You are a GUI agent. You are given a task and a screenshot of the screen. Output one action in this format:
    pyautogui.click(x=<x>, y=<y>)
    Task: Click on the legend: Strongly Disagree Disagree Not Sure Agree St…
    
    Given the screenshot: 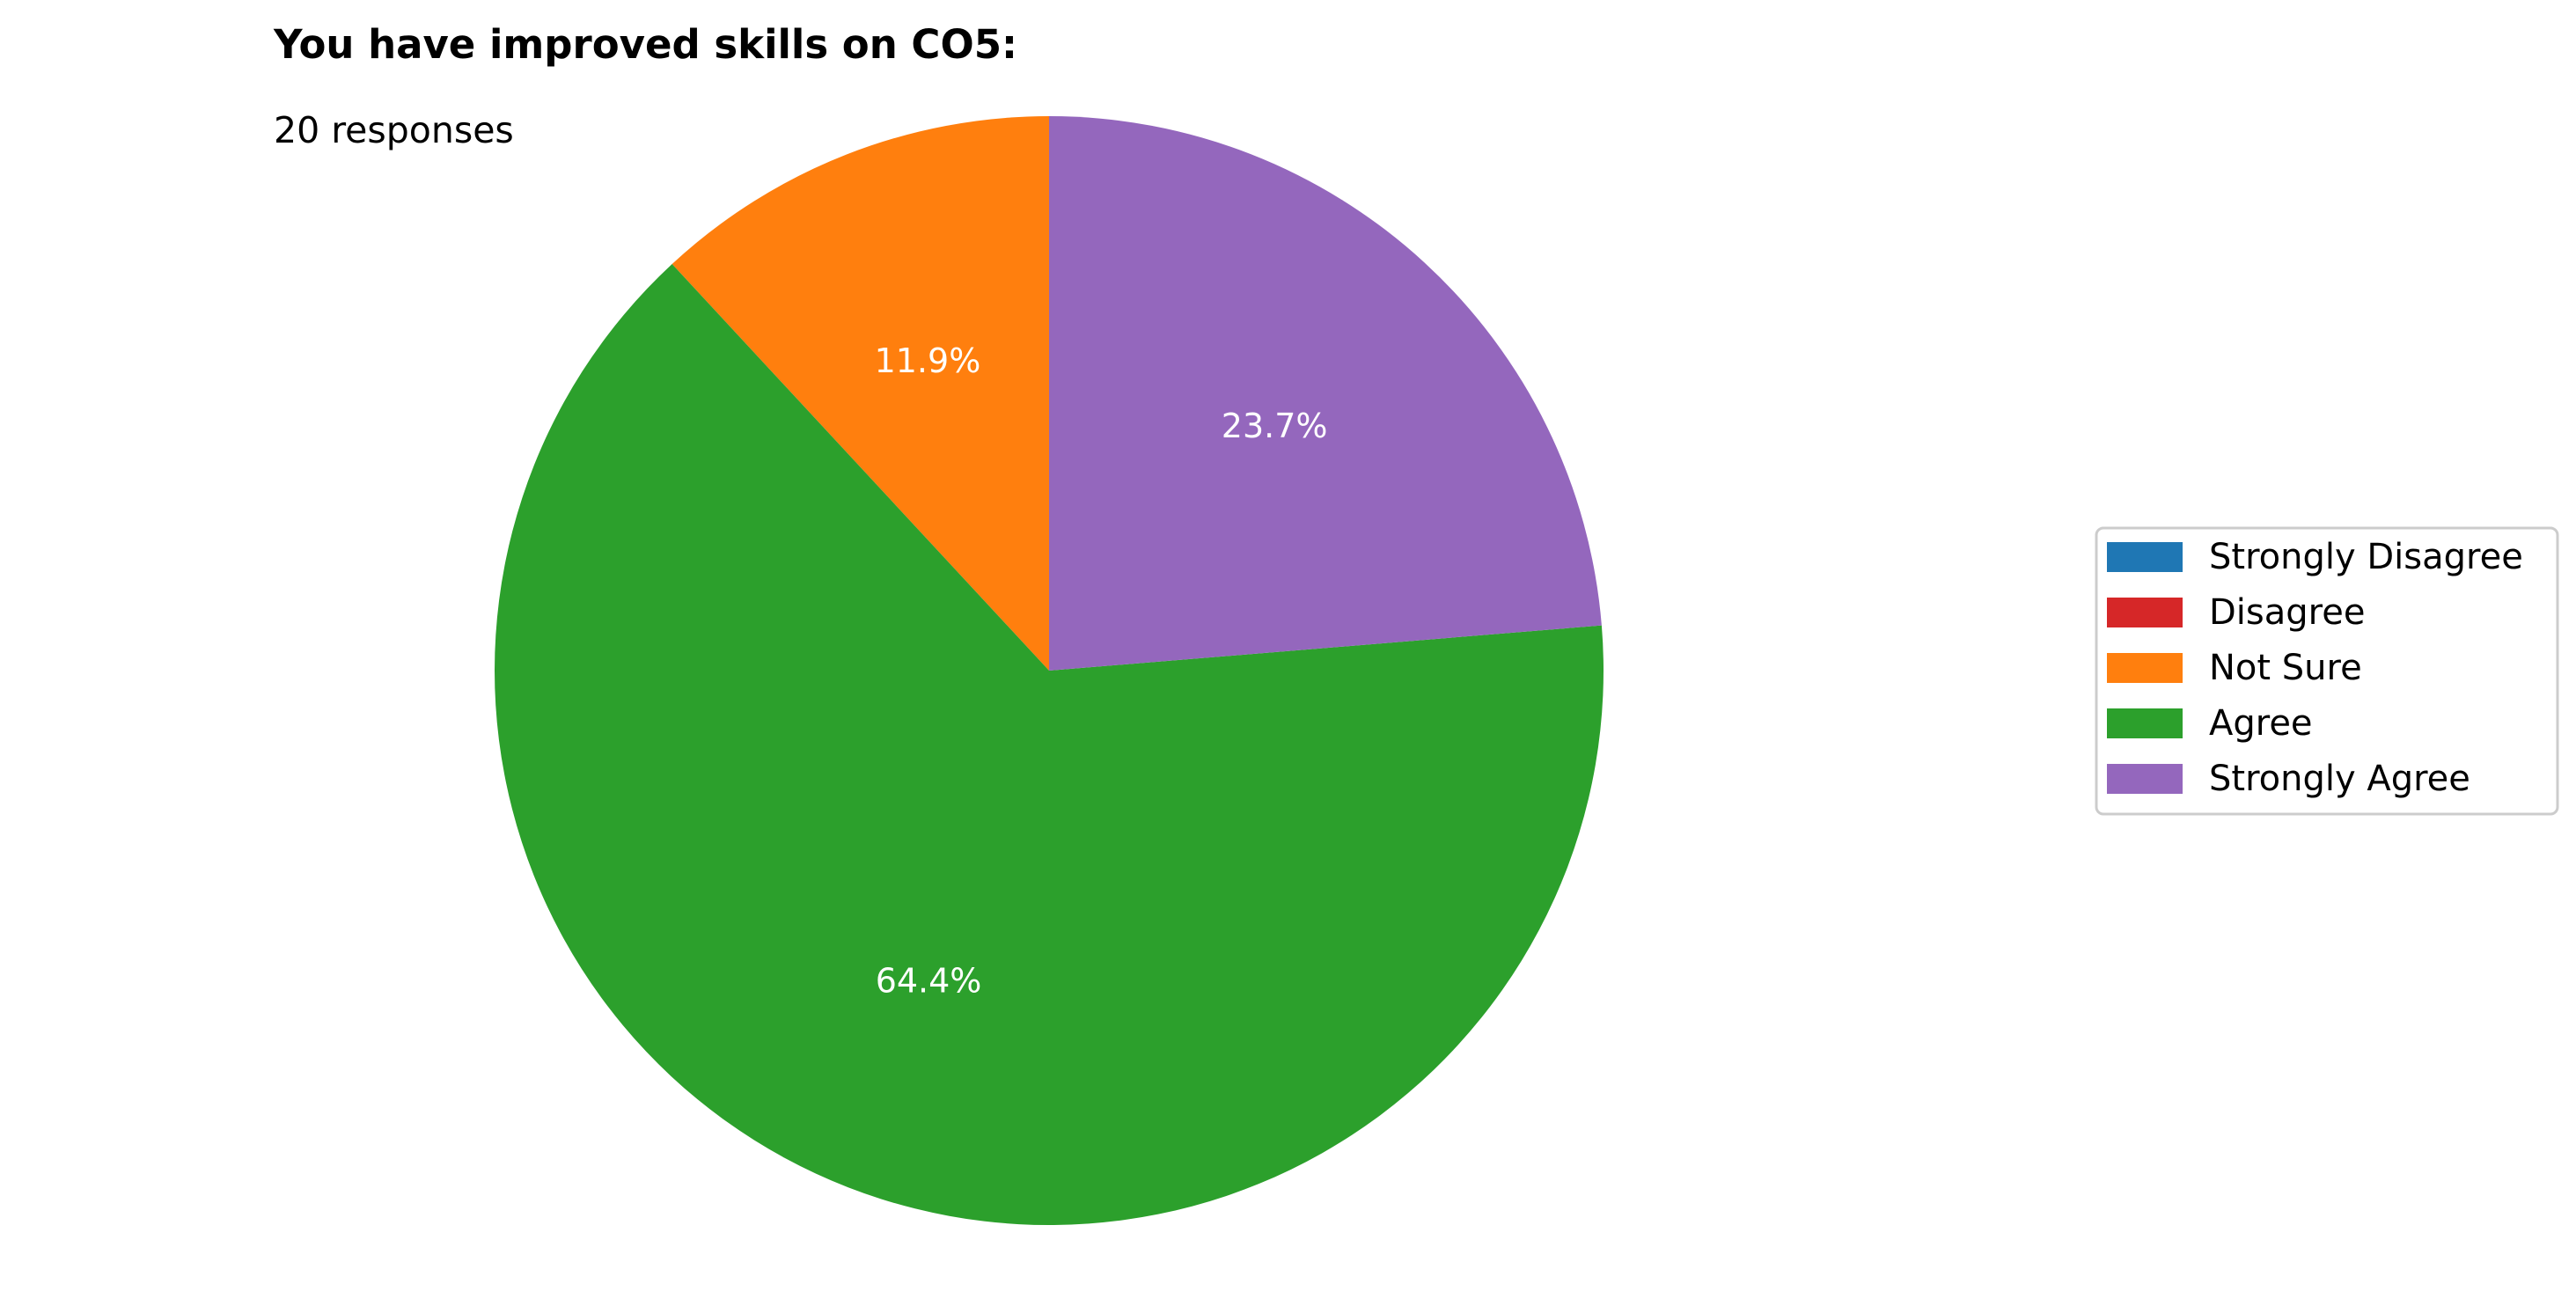 What is the action you would take?
    pyautogui.click(x=2327, y=671)
    